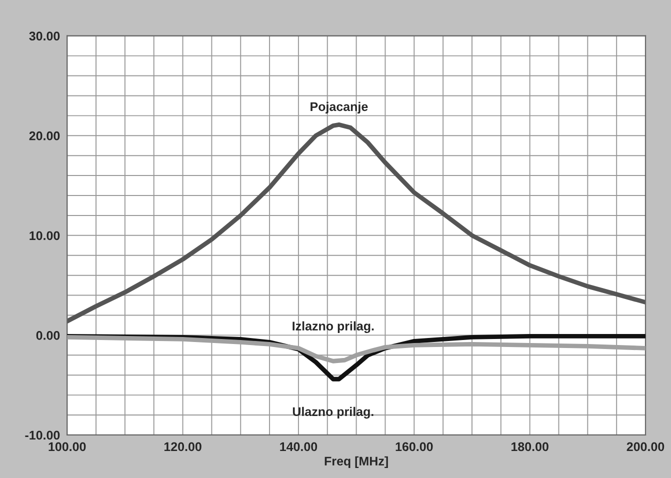  I want to click on y-tick-label: -10.00, so click(42, 435).